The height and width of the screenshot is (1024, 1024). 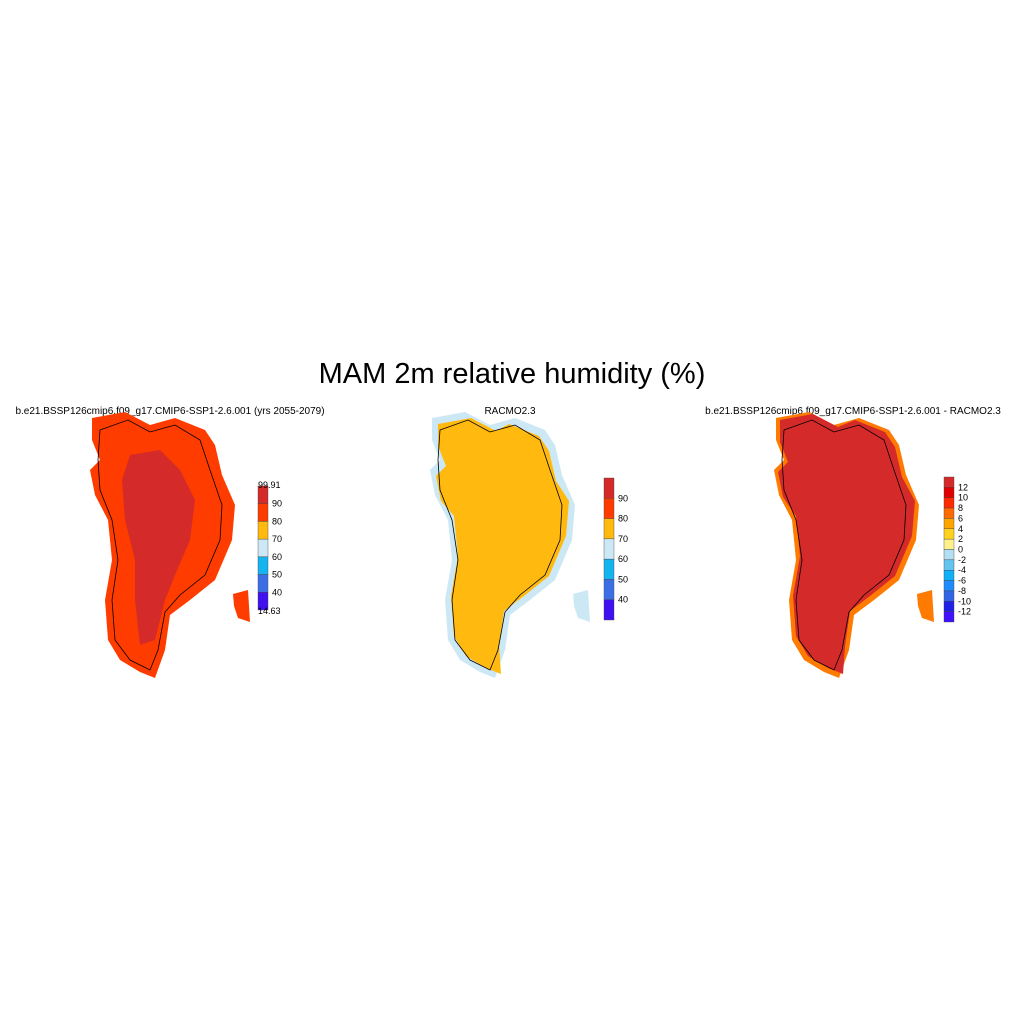 What do you see at coordinates (512, 374) in the screenshot?
I see `figure-title: MAM 2m relative humidity (%)` at bounding box center [512, 374].